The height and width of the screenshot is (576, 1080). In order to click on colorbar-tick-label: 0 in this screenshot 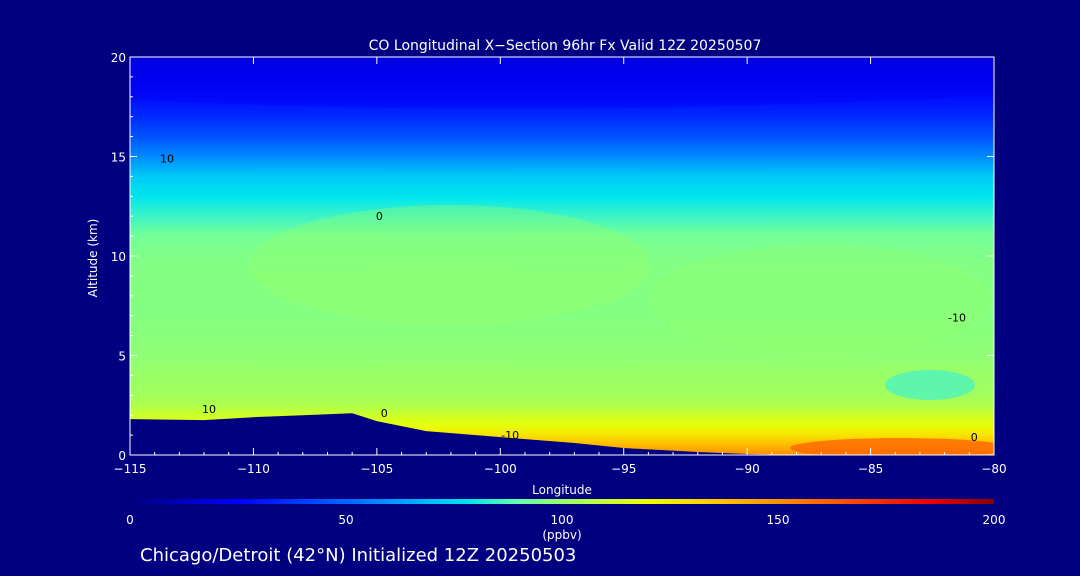, I will do `click(130, 520)`.